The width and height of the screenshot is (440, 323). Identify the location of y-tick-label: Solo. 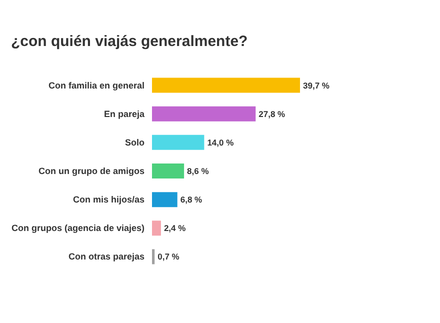
(135, 142).